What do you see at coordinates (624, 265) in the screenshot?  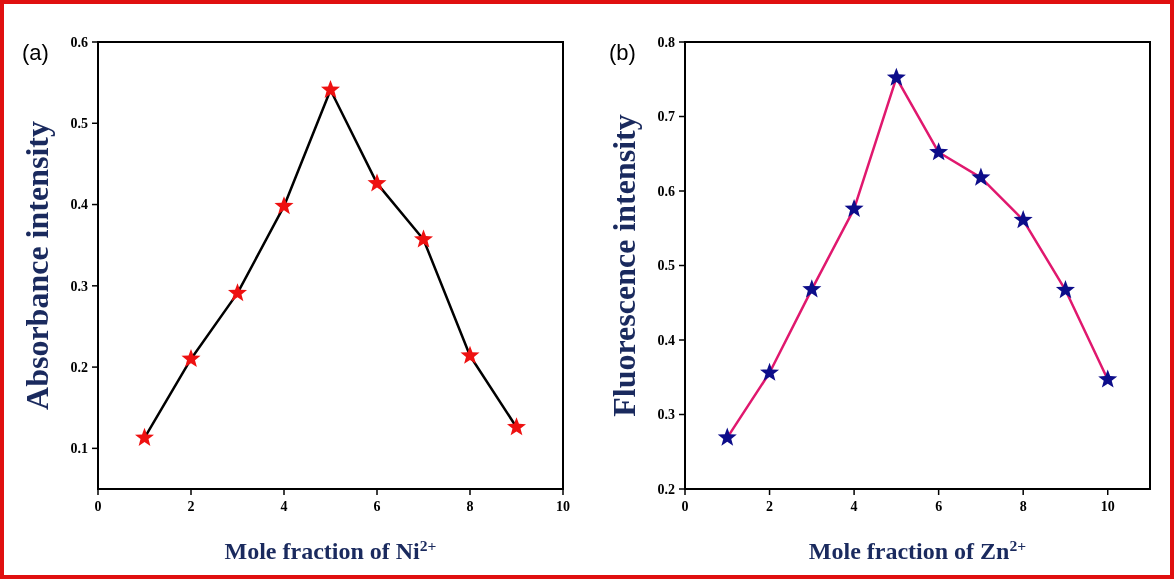 I see `y-axis-title: Fluorescence intensity` at bounding box center [624, 265].